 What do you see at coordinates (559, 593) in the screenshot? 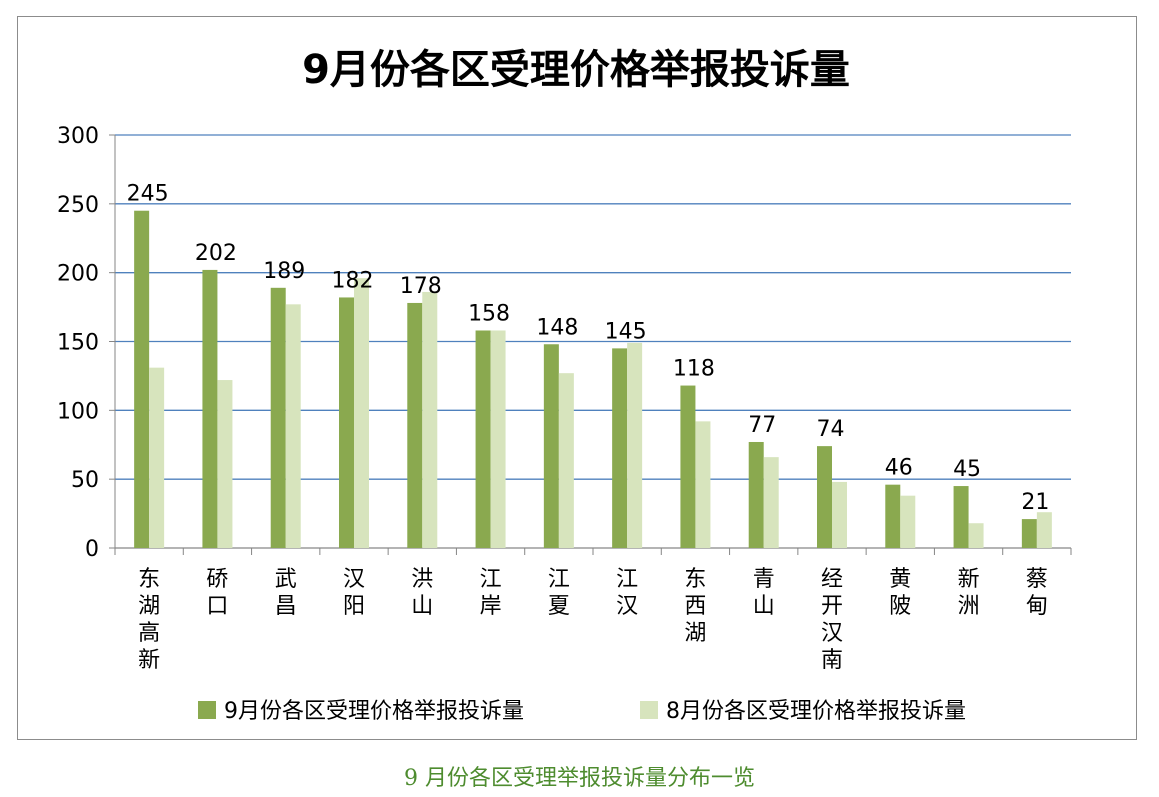
I see `x-tick-label: 江夏` at bounding box center [559, 593].